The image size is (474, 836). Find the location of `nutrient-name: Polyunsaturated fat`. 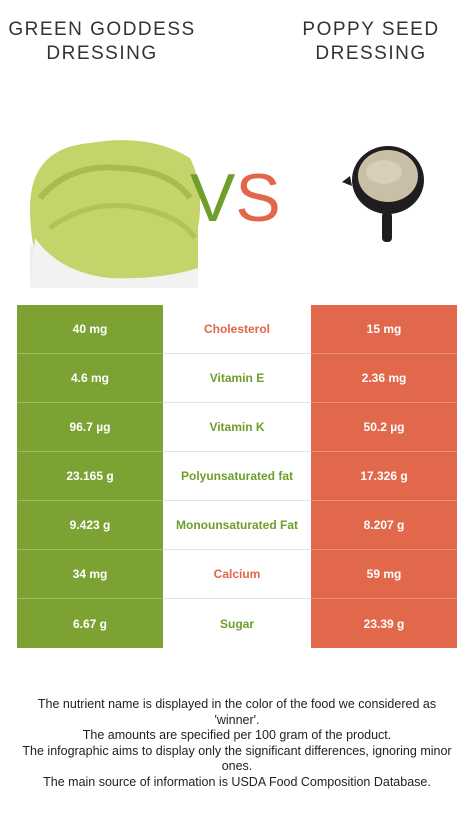

nutrient-name: Polyunsaturated fat is located at coordinates (237, 476).